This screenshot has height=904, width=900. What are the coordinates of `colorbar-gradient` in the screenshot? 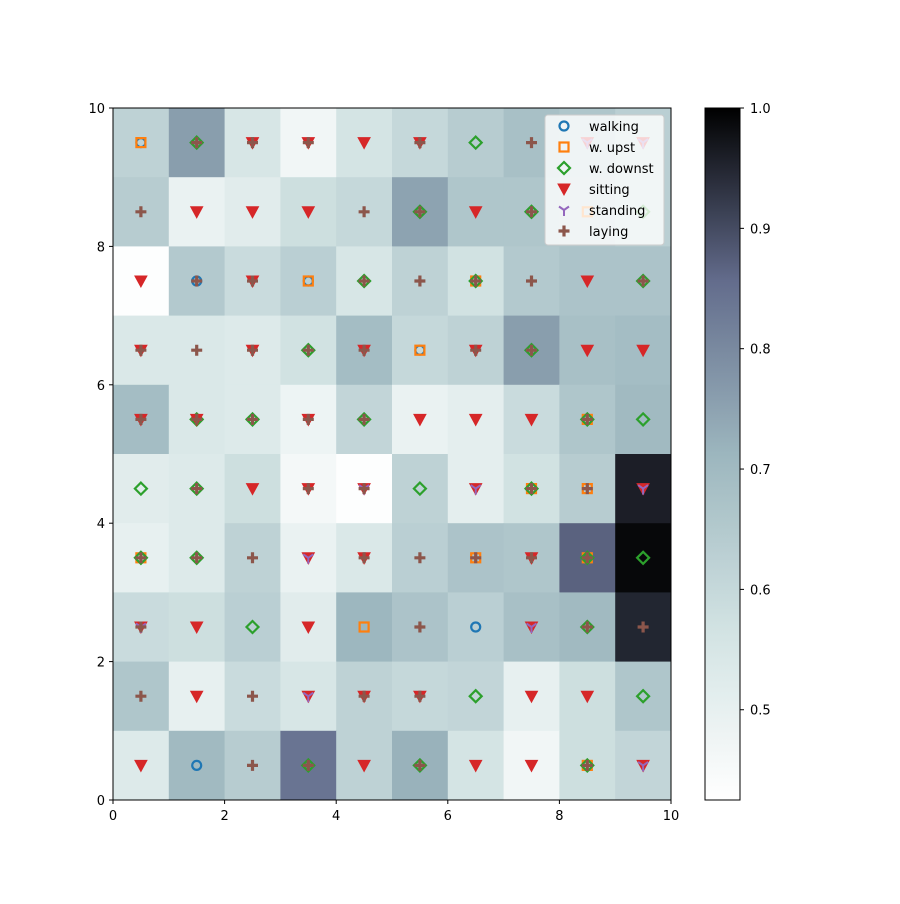 It's located at (722, 454).